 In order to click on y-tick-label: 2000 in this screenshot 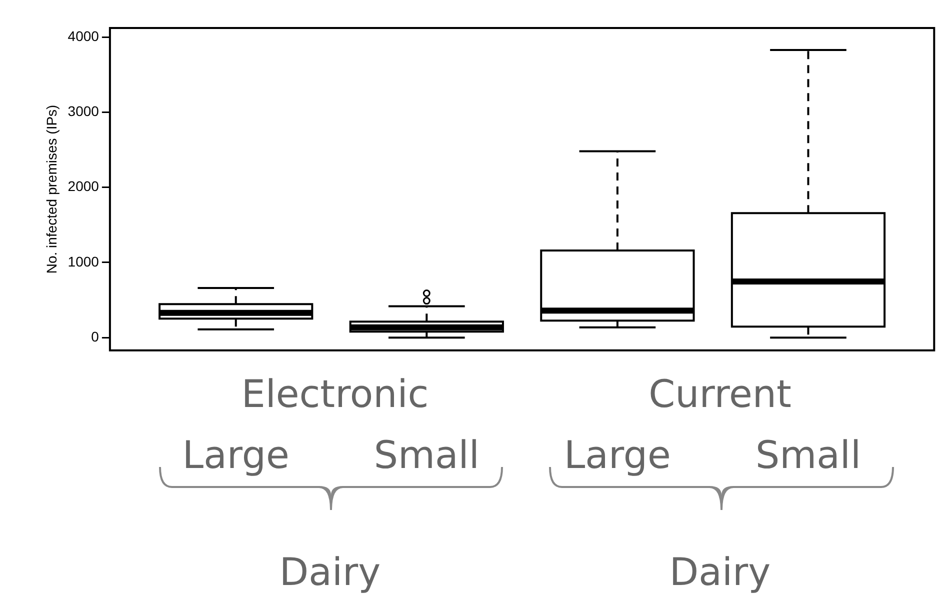, I will do `click(84, 186)`.